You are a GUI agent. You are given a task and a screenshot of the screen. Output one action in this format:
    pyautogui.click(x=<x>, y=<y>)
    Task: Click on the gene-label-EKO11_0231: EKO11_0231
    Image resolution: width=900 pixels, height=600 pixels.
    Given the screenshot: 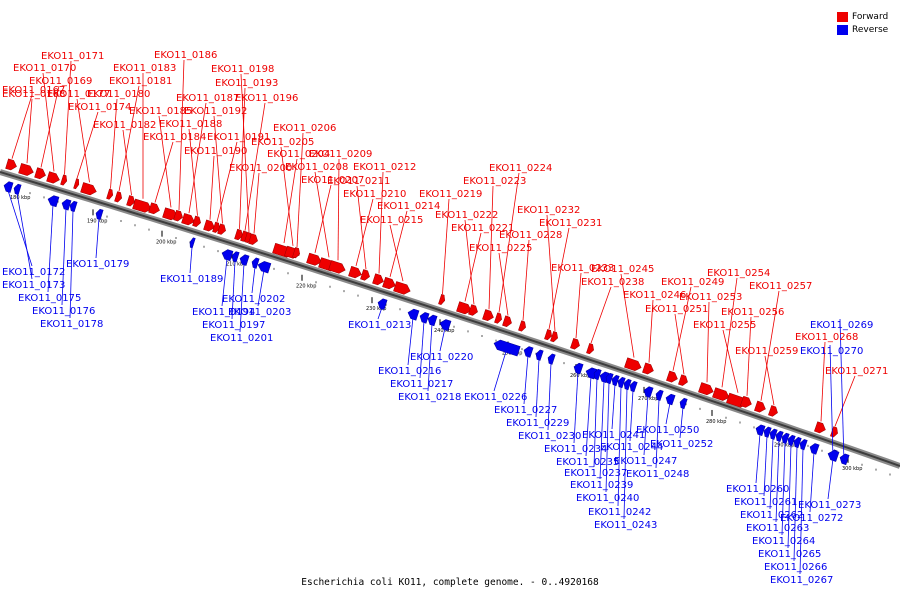 What is the action you would take?
    pyautogui.click(x=570, y=223)
    